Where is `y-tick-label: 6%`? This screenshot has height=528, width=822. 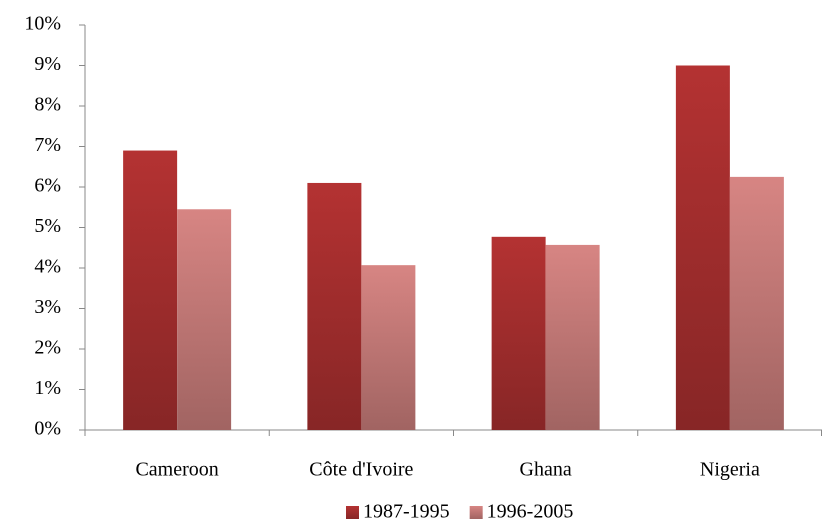
y-tick-label: 6% is located at coordinates (47, 186).